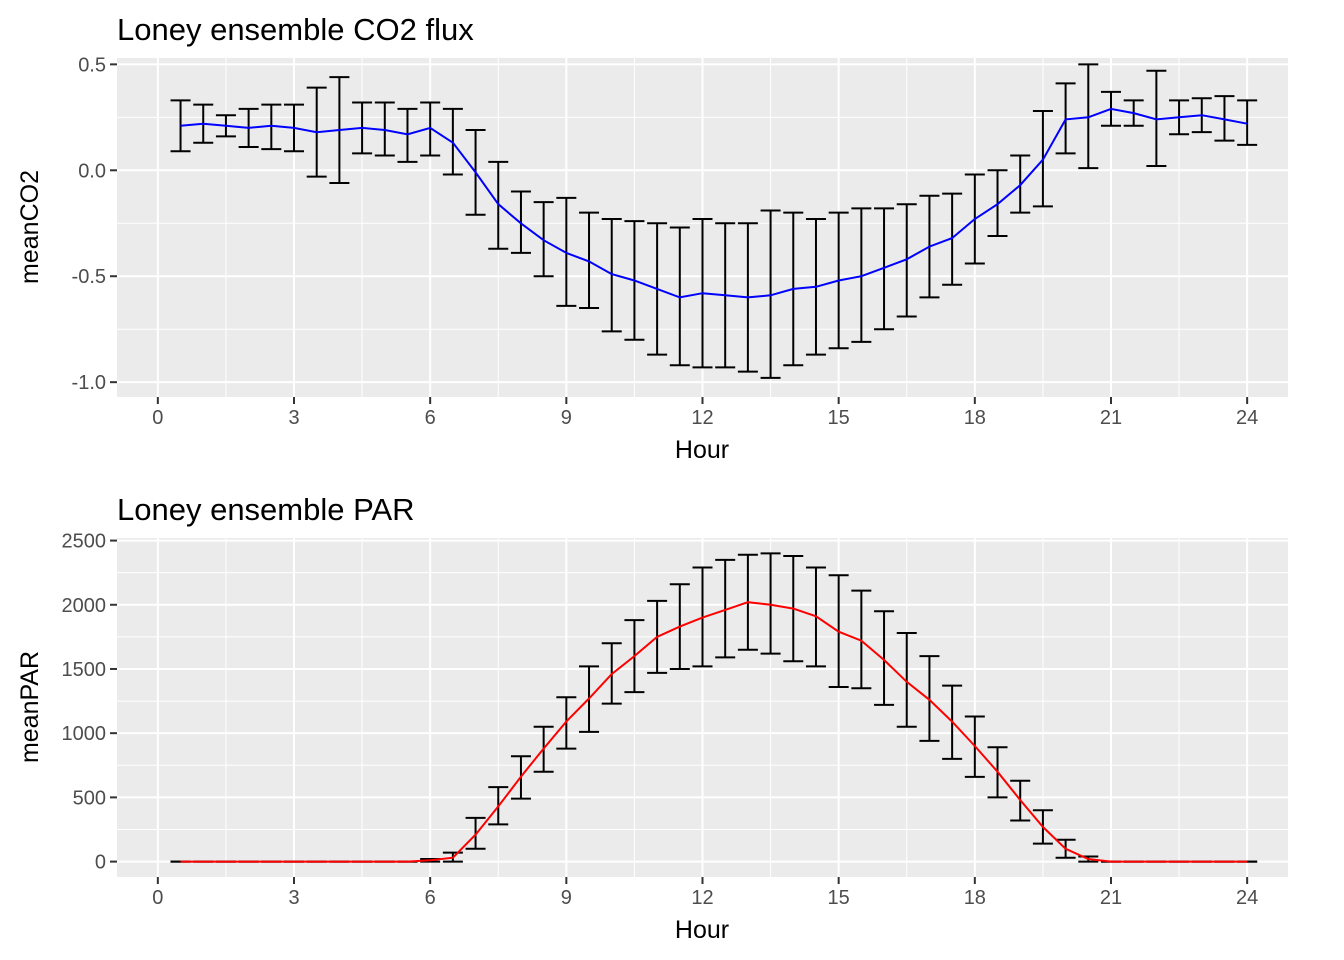 The image size is (1344, 960). Describe the element at coordinates (100, 863) in the screenshot. I see `y-tick-label: 0` at that location.